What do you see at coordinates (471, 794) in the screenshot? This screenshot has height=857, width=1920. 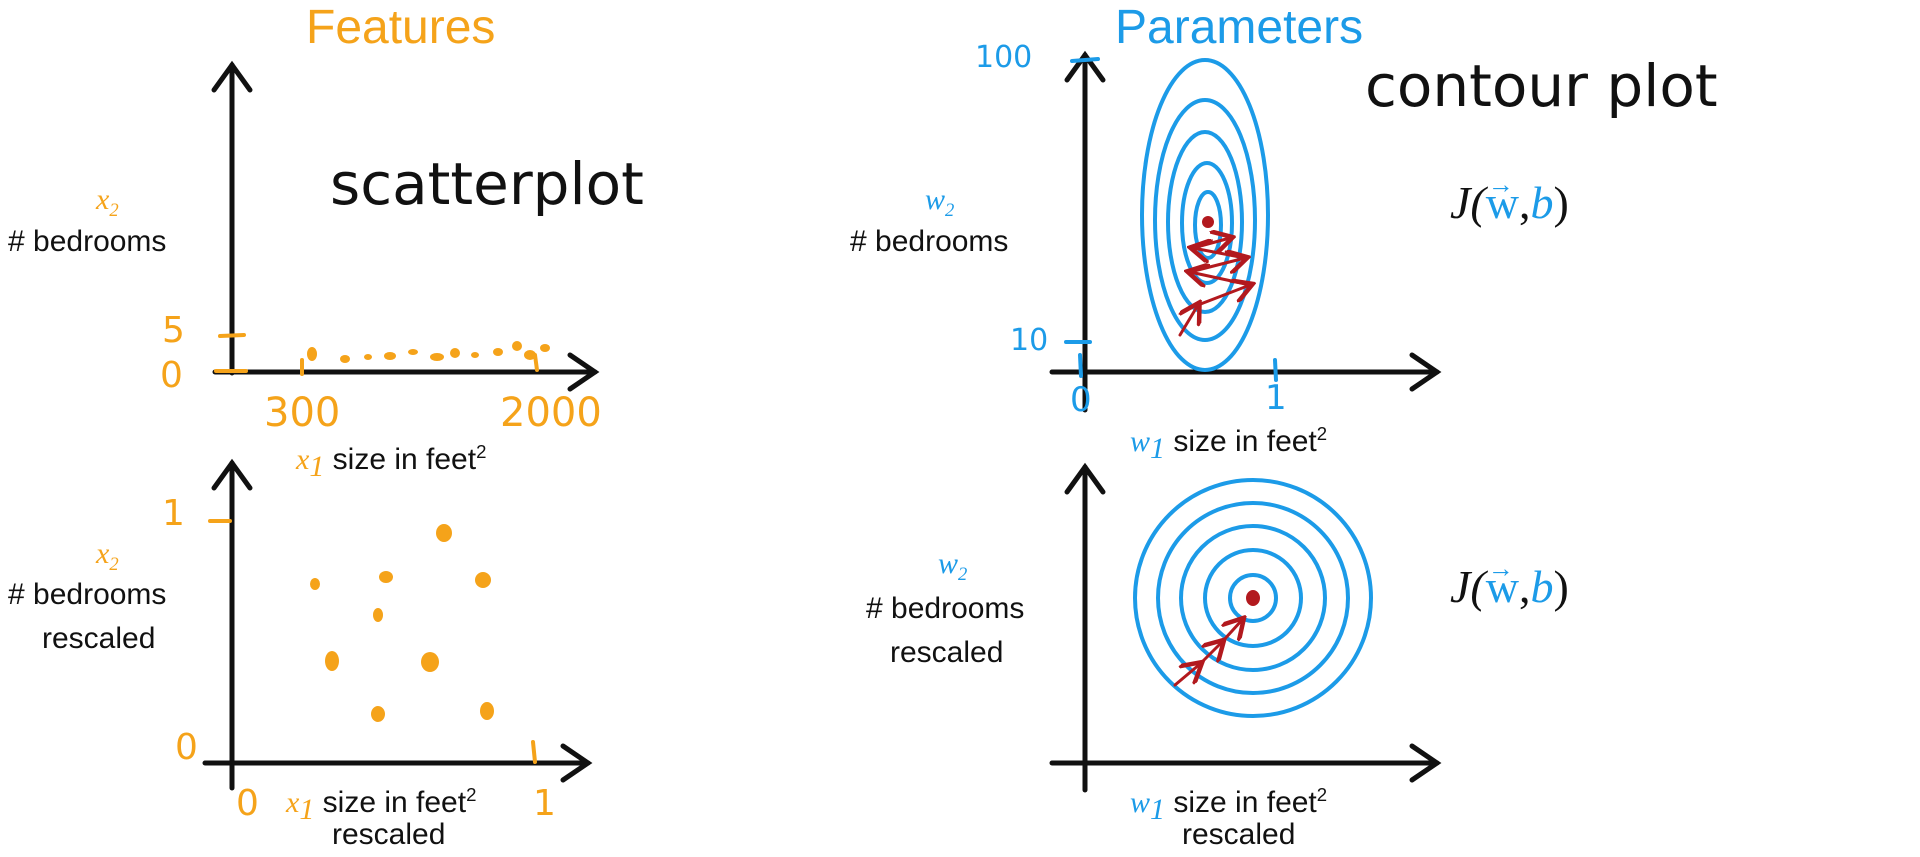 I see `features-bottom-x-sup: 2` at bounding box center [471, 794].